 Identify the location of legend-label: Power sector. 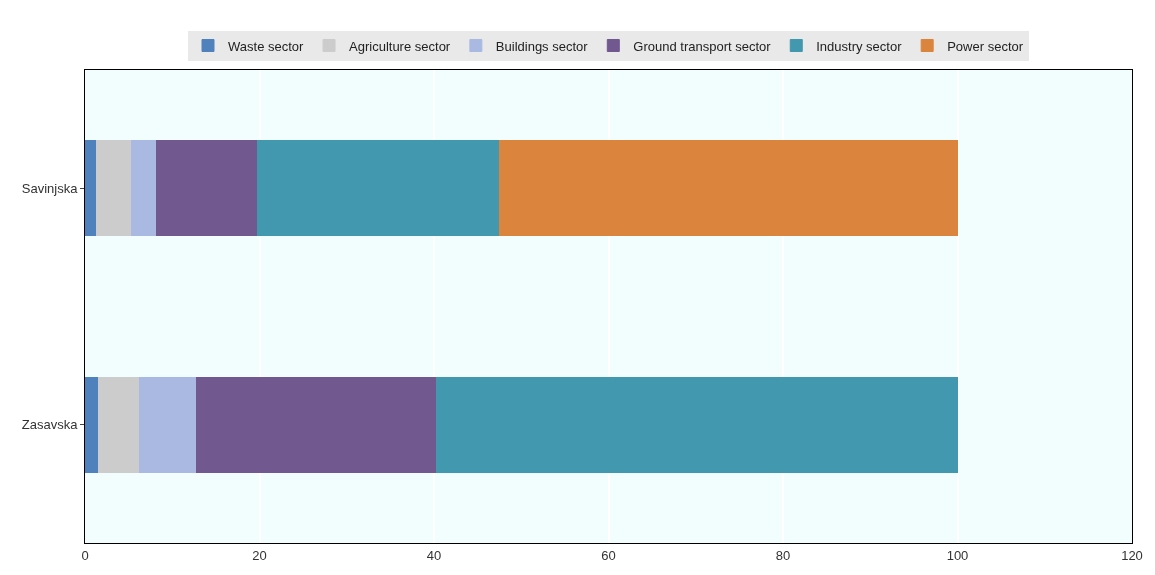
(985, 46).